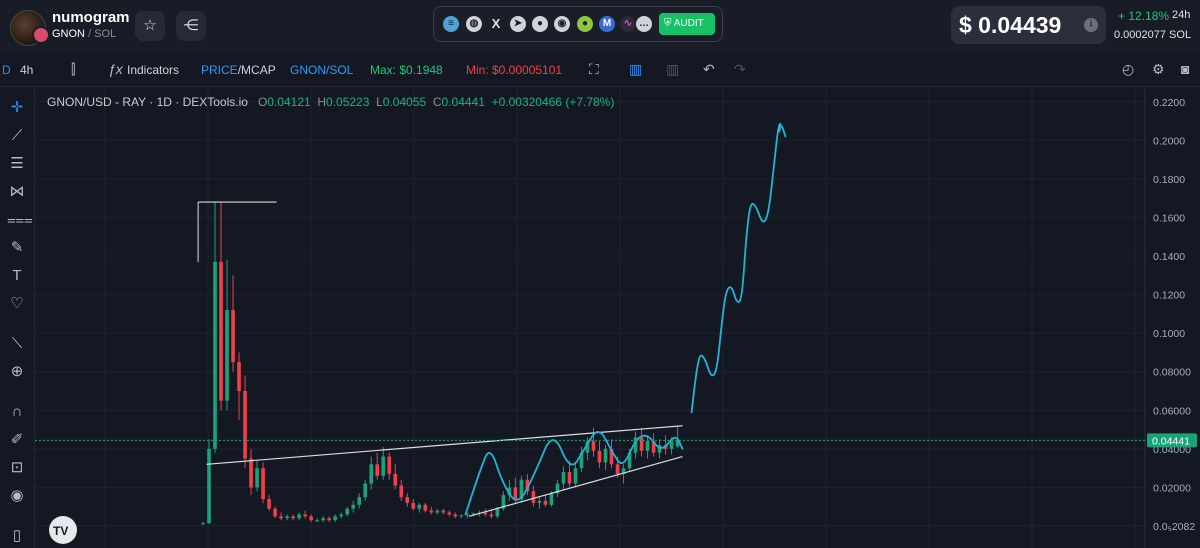  Describe the element at coordinates (738, 268) in the screenshot. I see `prediction-arrow` at that location.